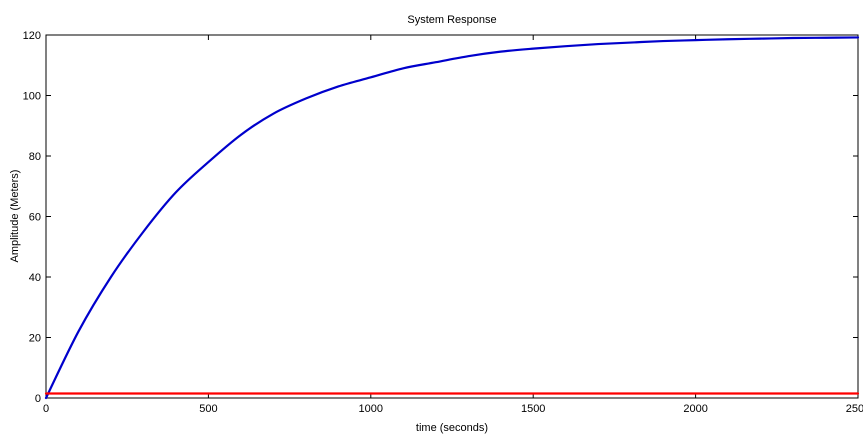  What do you see at coordinates (452, 428) in the screenshot?
I see `x-axis-label: time (seconds)` at bounding box center [452, 428].